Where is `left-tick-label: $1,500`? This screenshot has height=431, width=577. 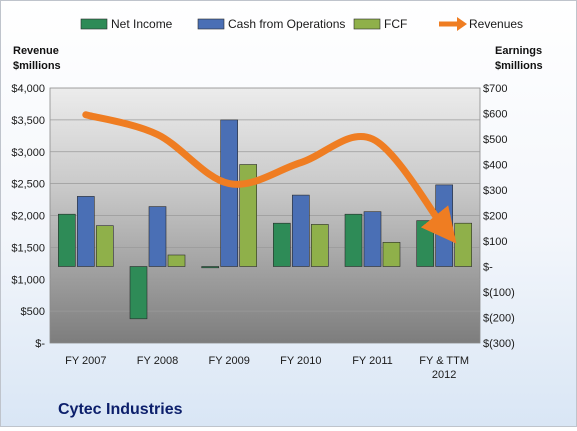
left-tick-label: $1,500 is located at coordinates (28, 248).